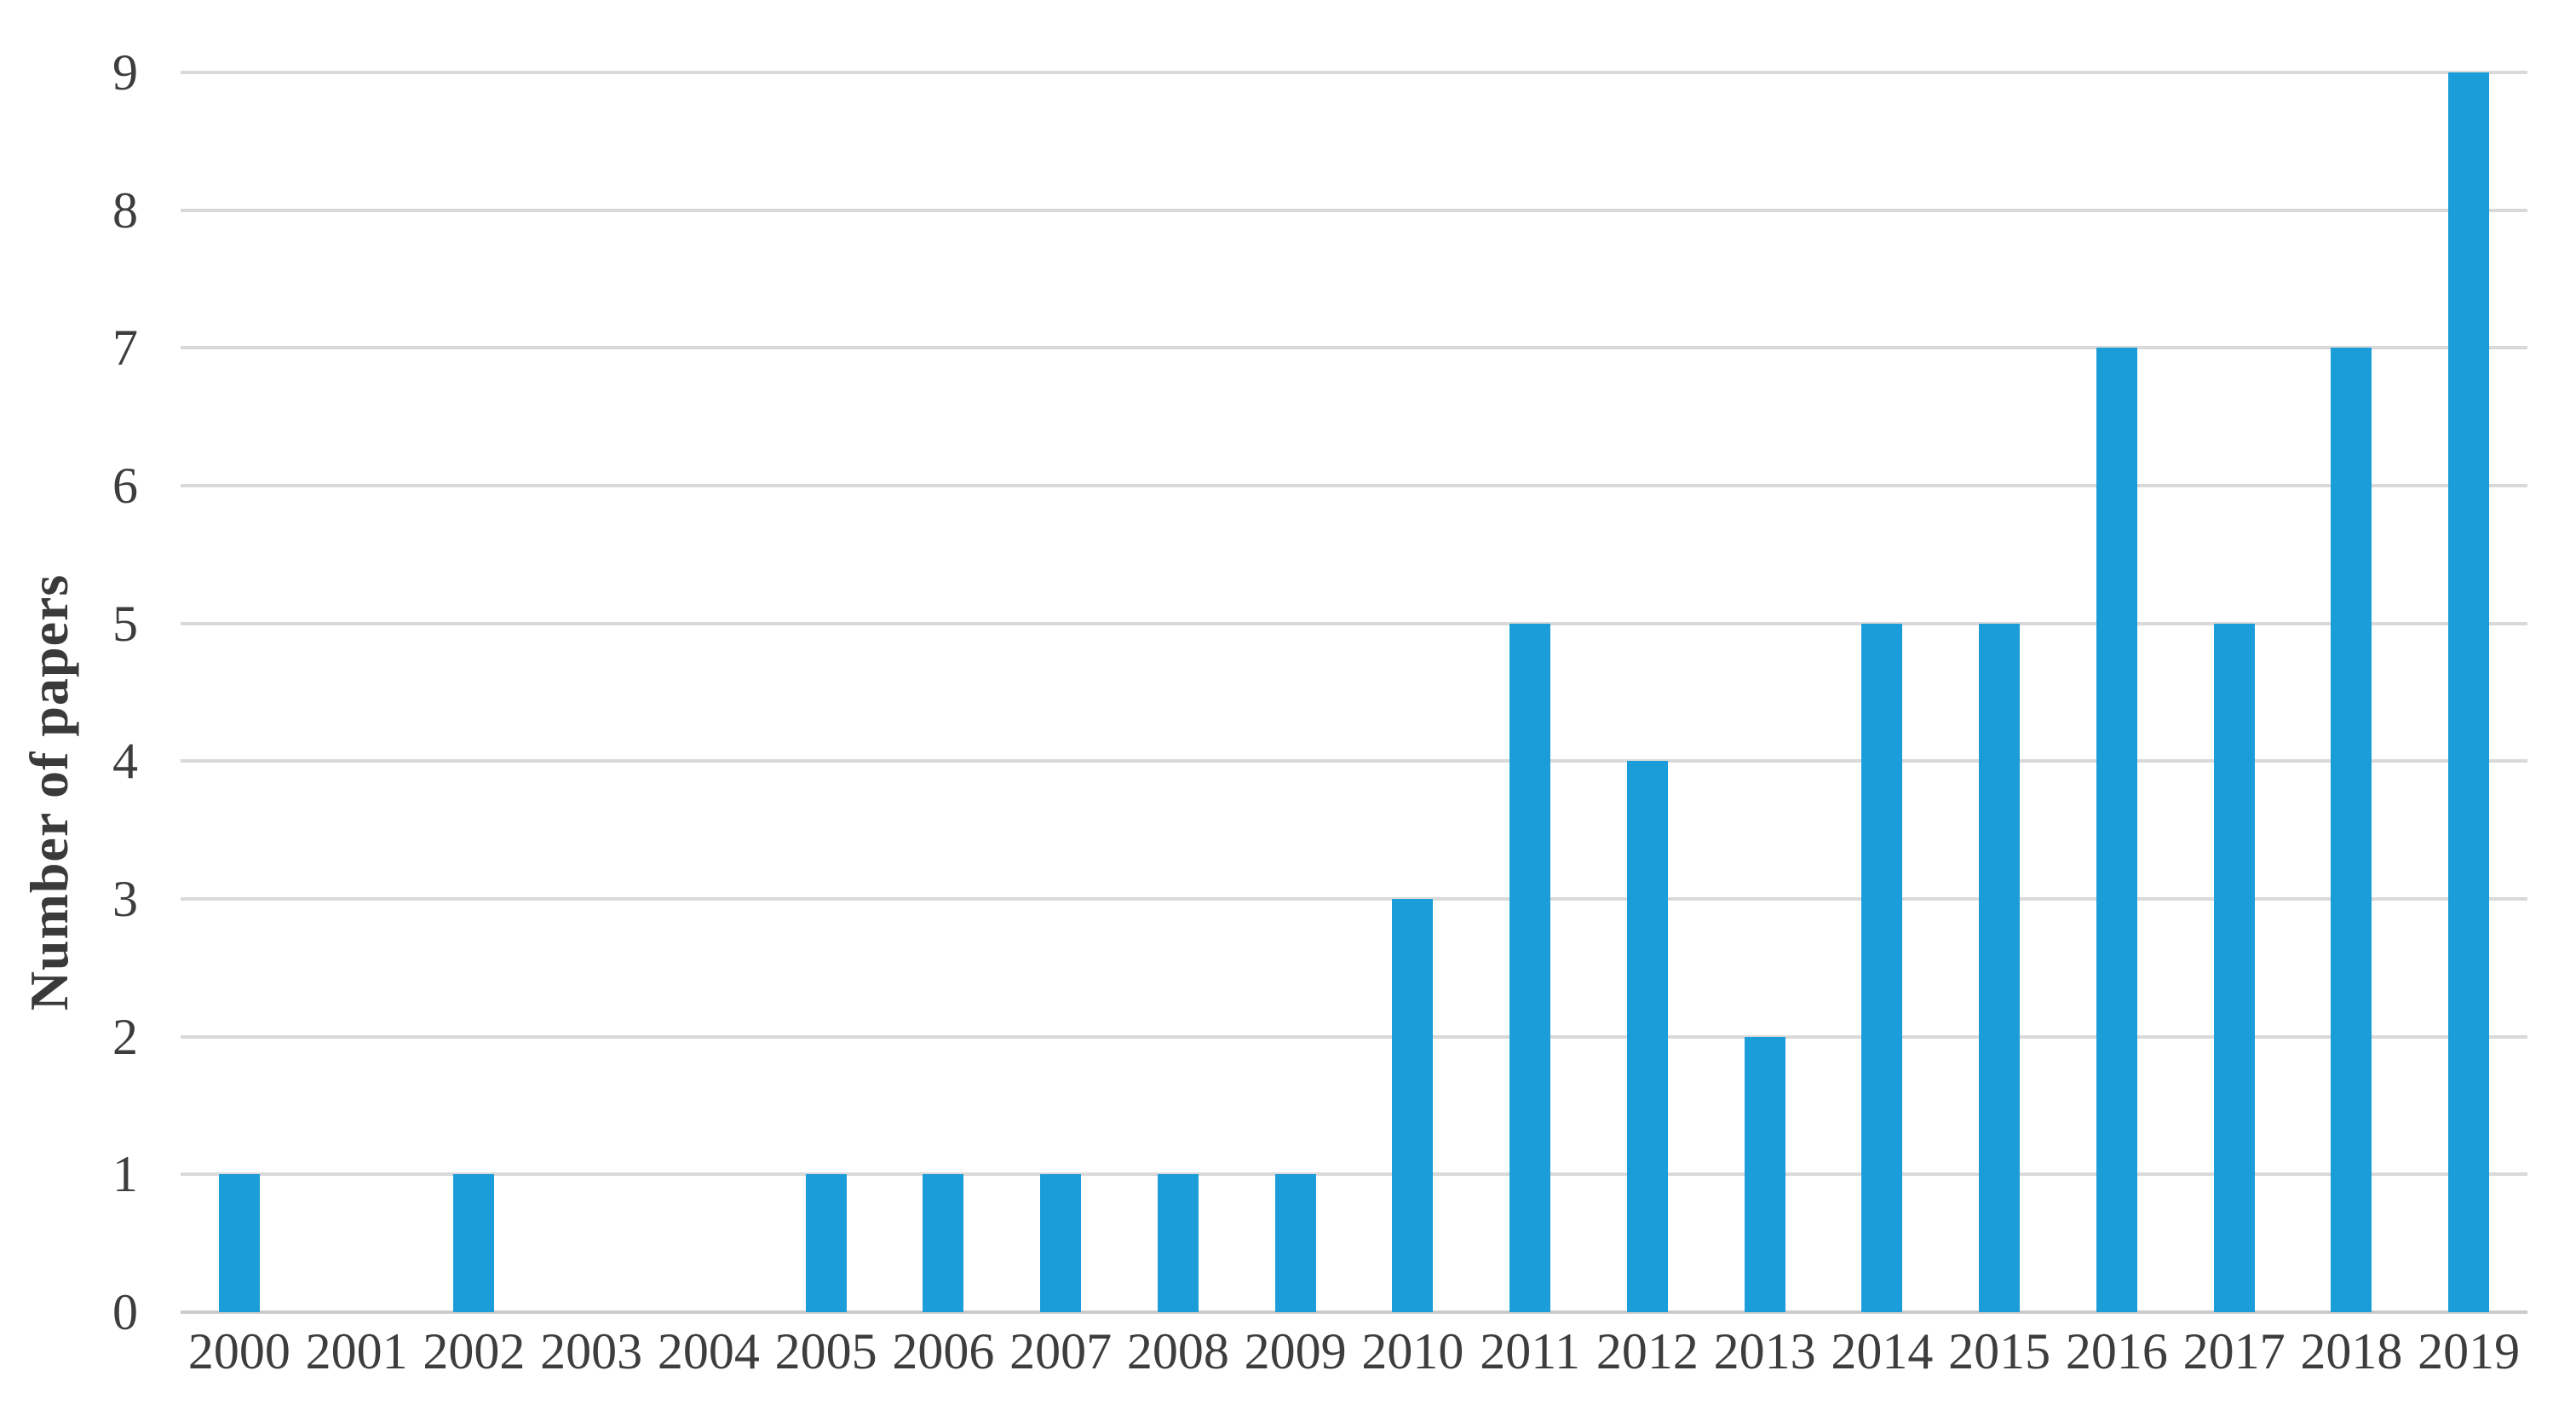  What do you see at coordinates (125, 899) in the screenshot?
I see `y-tick-label-3: 3` at bounding box center [125, 899].